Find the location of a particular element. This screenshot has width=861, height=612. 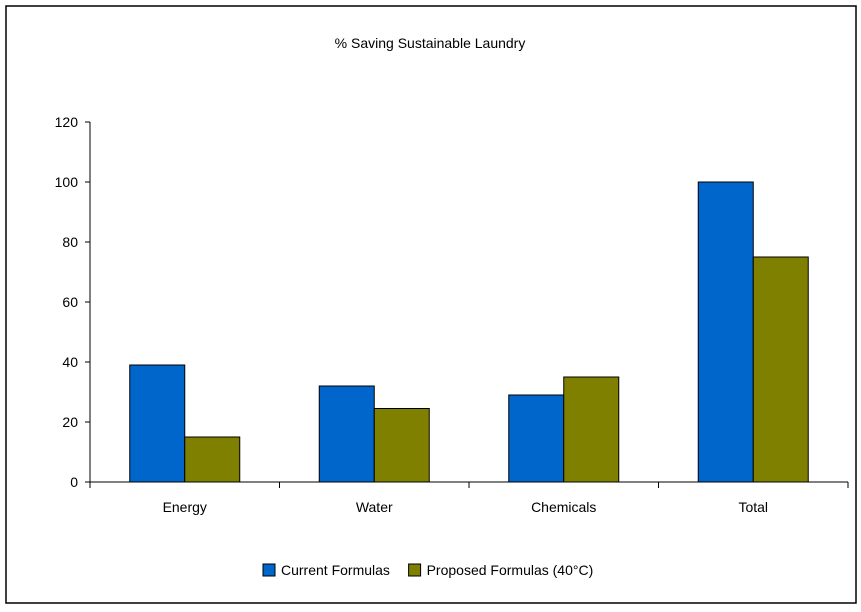

x-category-label: Energy is located at coordinates (185, 507).